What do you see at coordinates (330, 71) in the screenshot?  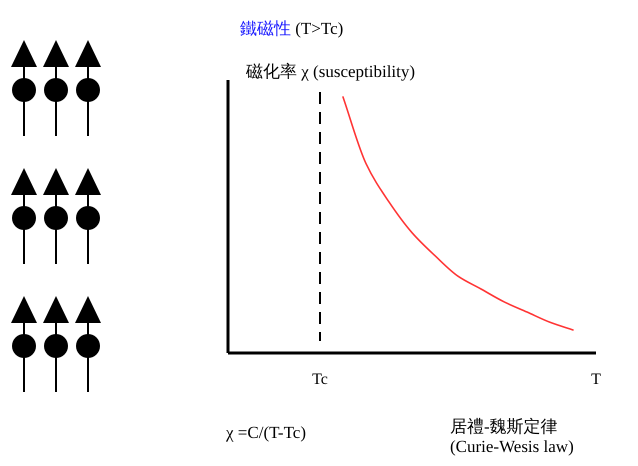 I see `y-axis-title: 磁化率 χ (susceptibility)` at bounding box center [330, 71].